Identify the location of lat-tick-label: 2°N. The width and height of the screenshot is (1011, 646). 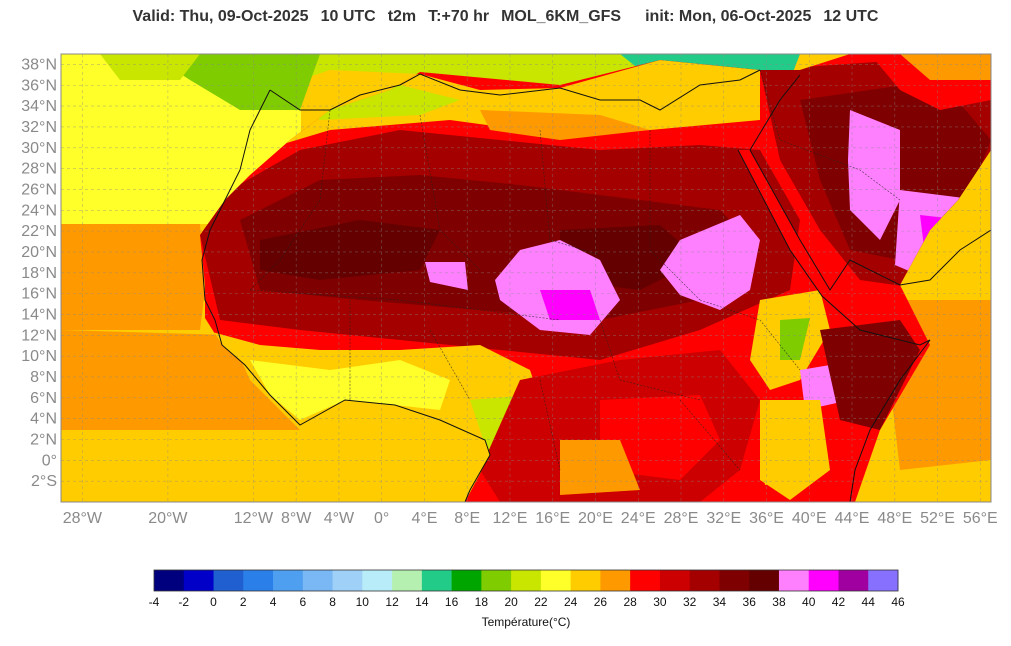
(43, 439).